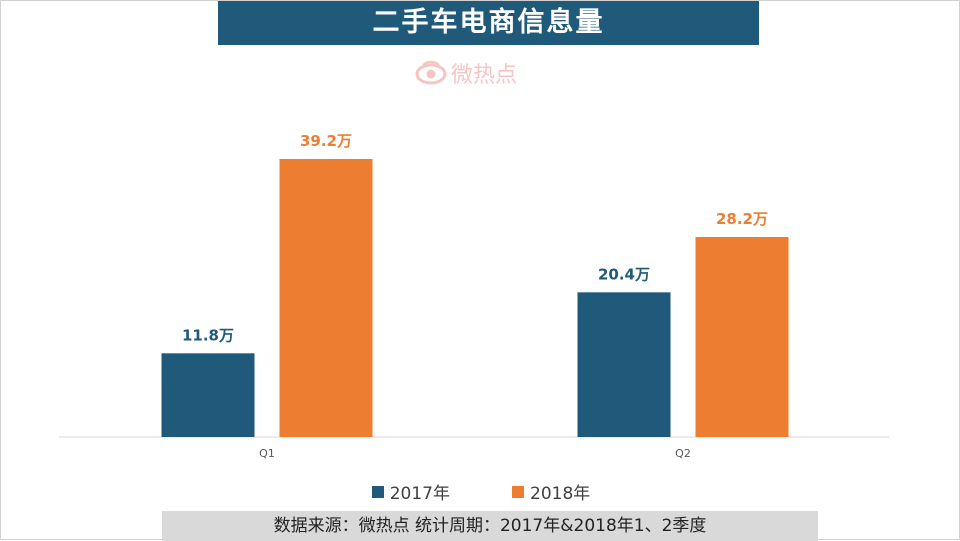 This screenshot has height=541, width=960. I want to click on data-label-q2-0: 20.4万, so click(624, 274).